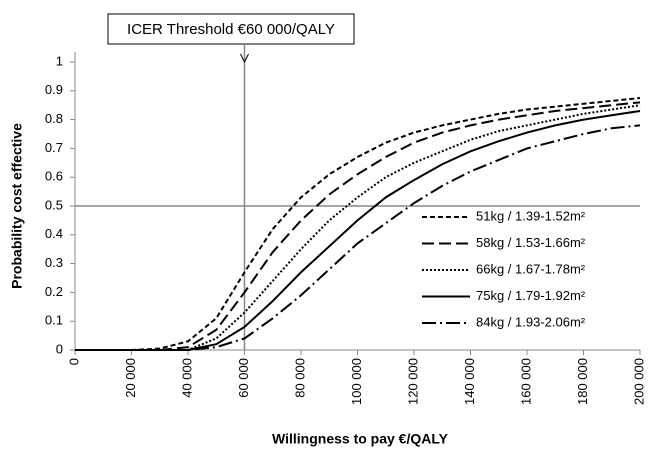  I want to click on annotation-box, so click(231, 29).